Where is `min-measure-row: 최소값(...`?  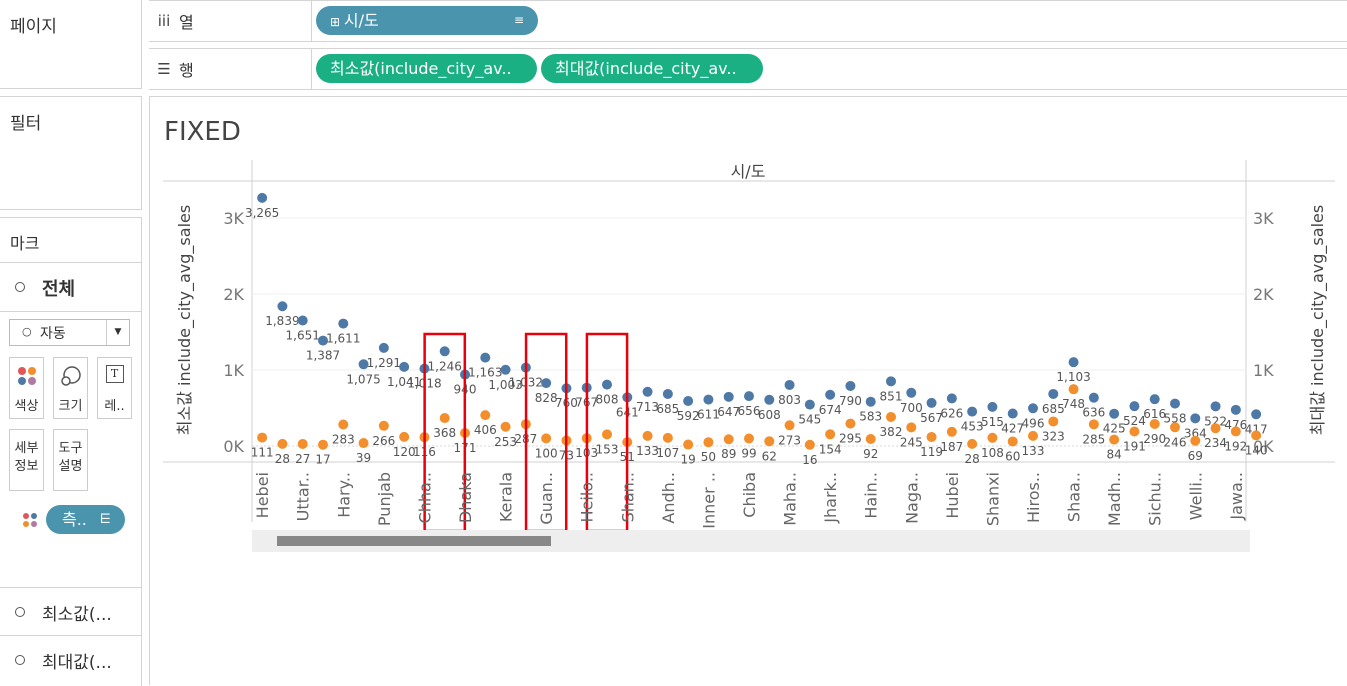
min-measure-row: 최소값(... is located at coordinates (70, 611).